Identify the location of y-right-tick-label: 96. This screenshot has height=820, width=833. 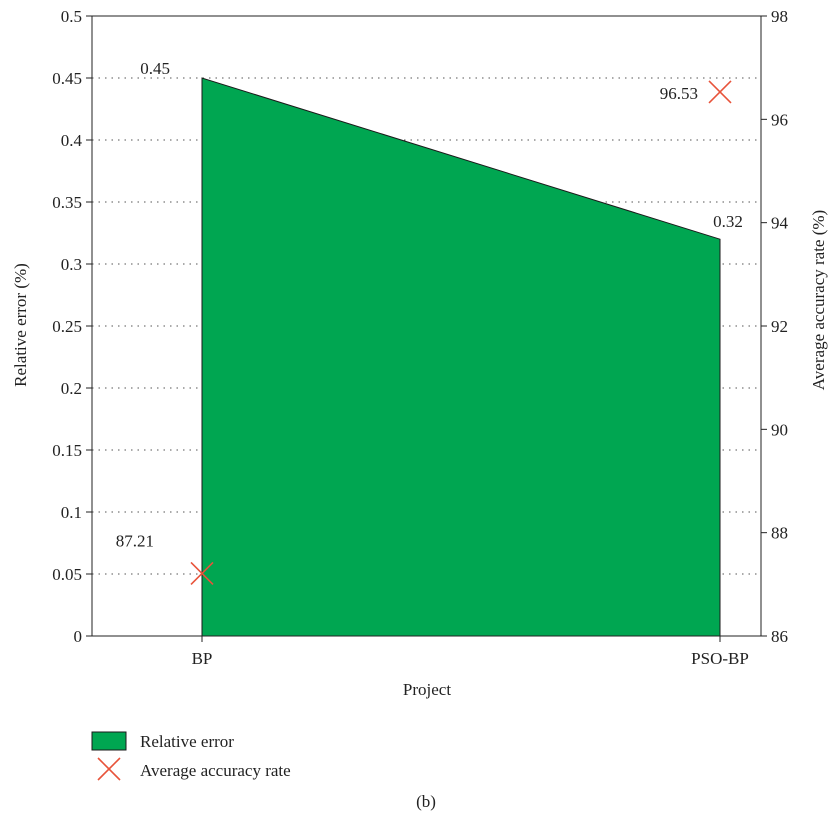
(779, 119).